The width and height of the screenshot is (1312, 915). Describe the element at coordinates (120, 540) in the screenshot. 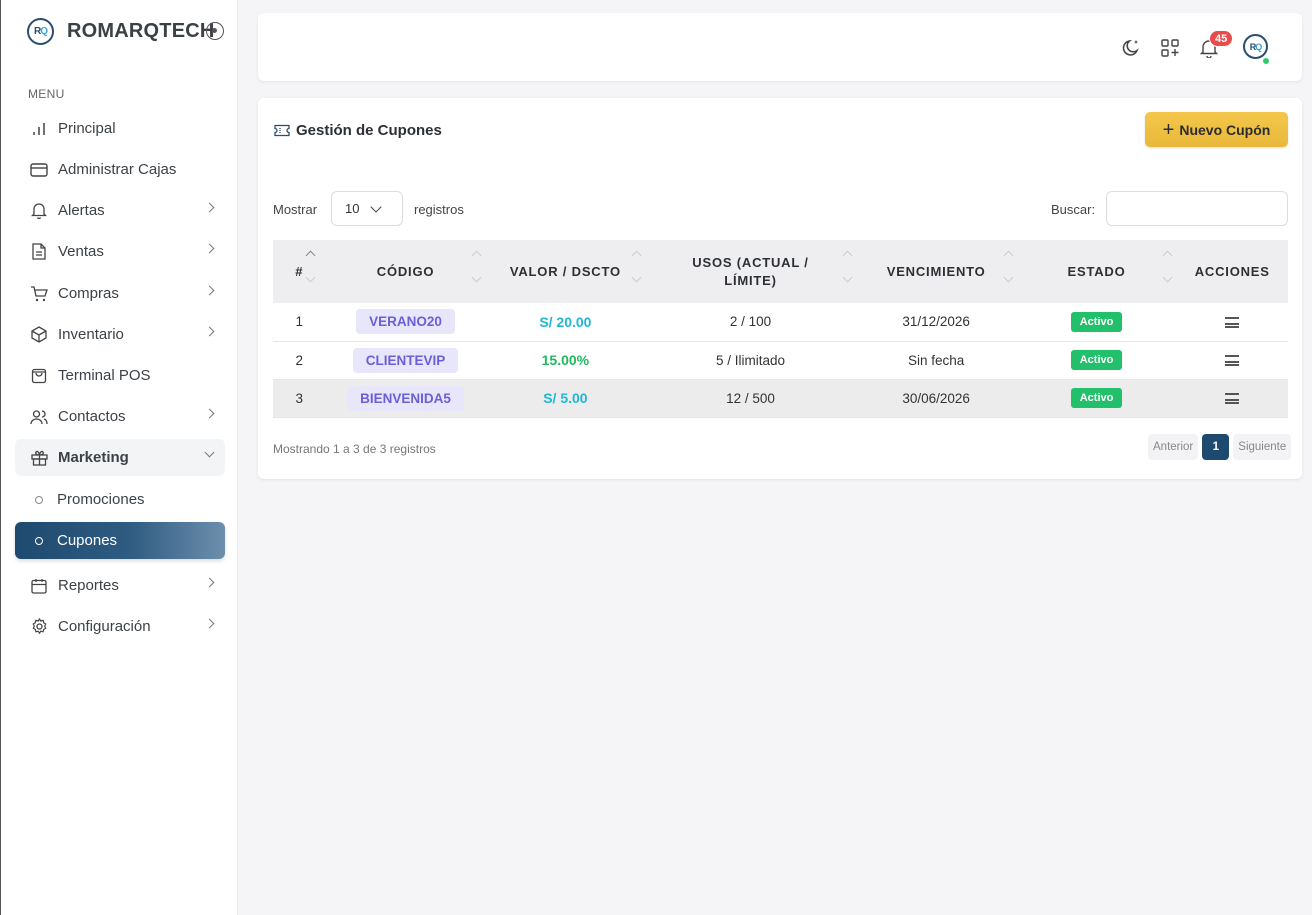

I see `sidebar-subitem-cupones: Cupones` at that location.